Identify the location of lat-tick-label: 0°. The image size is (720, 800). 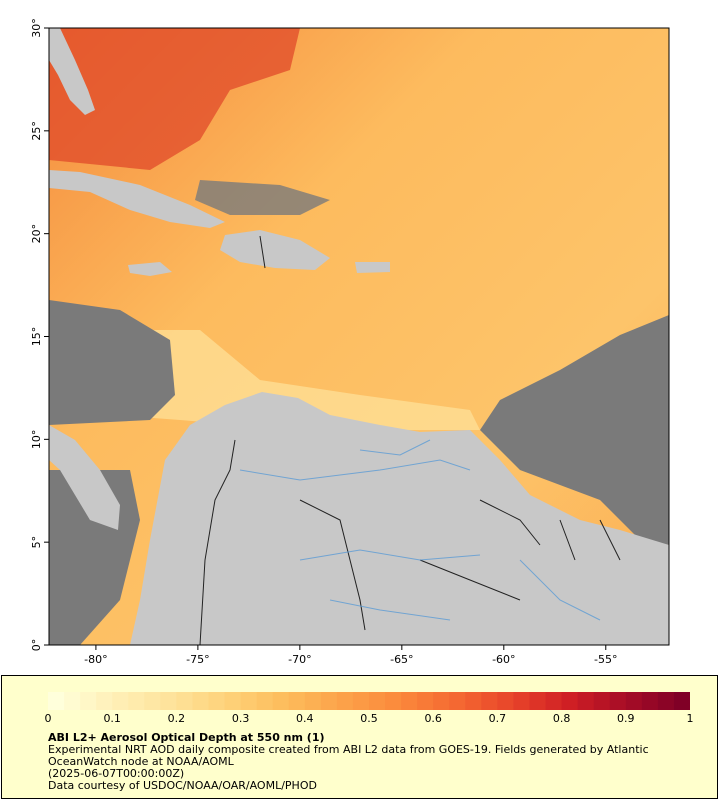
(36, 645).